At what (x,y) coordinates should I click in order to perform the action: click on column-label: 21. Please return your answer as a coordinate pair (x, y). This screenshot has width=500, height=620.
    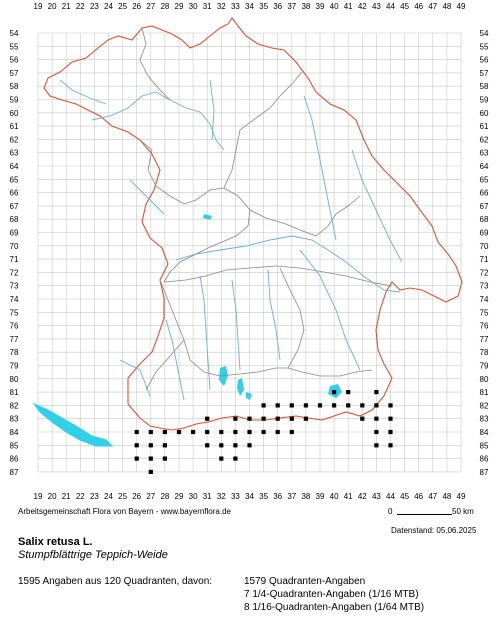
    Looking at the image, I should click on (66, 6).